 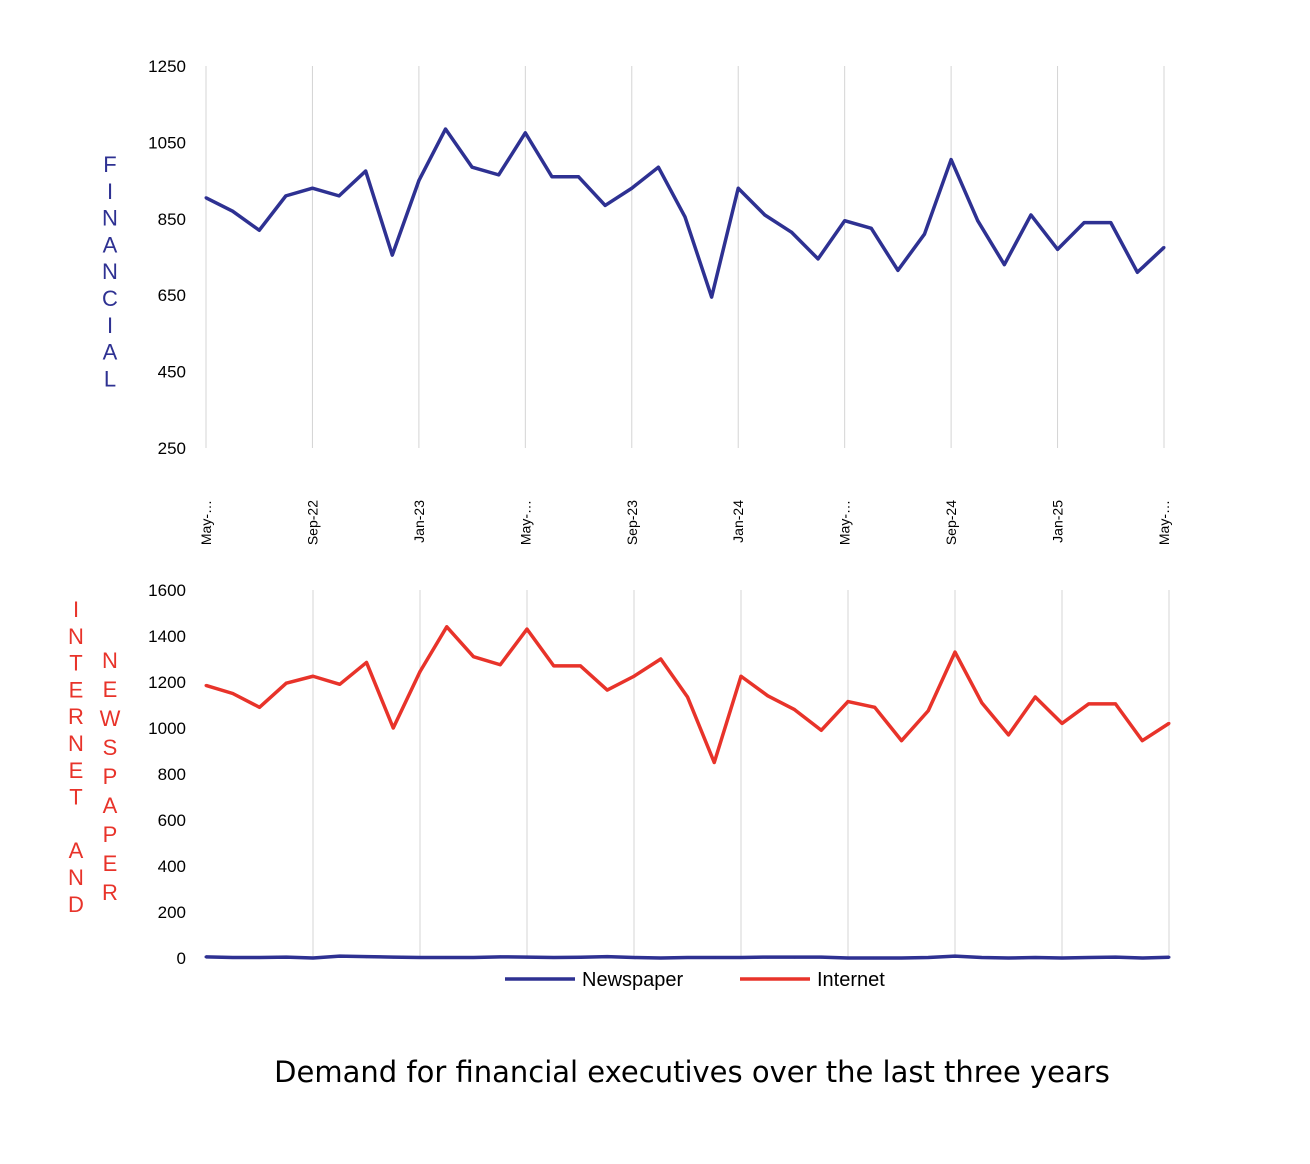 What do you see at coordinates (110, 747) in the screenshot?
I see `y-axis-title-right-letter: S` at bounding box center [110, 747].